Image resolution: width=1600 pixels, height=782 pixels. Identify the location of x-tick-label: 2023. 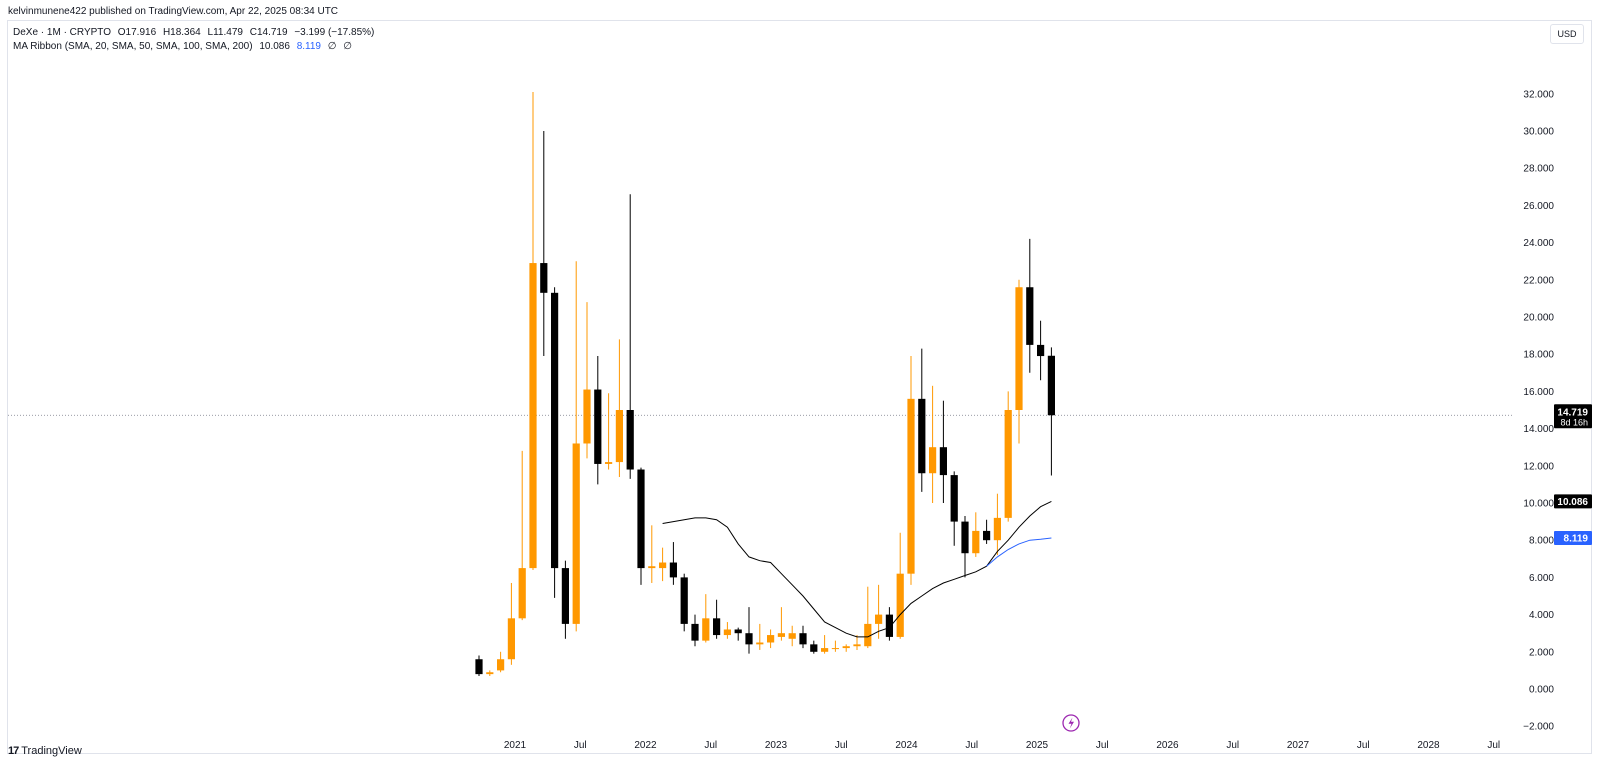
(776, 745).